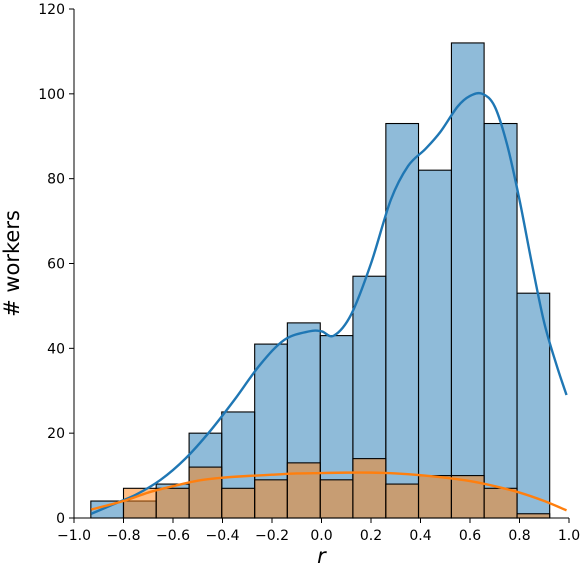 The image size is (582, 575). What do you see at coordinates (60, 519) in the screenshot?
I see `y-tick-label: 0` at bounding box center [60, 519].